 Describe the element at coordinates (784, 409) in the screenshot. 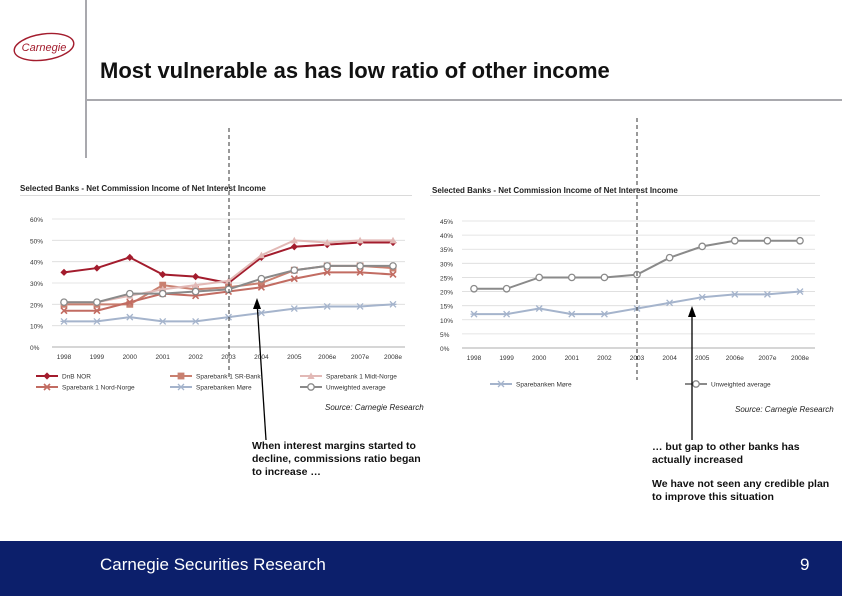

I see `chart2-source: Source: Carnegie Research` at that location.